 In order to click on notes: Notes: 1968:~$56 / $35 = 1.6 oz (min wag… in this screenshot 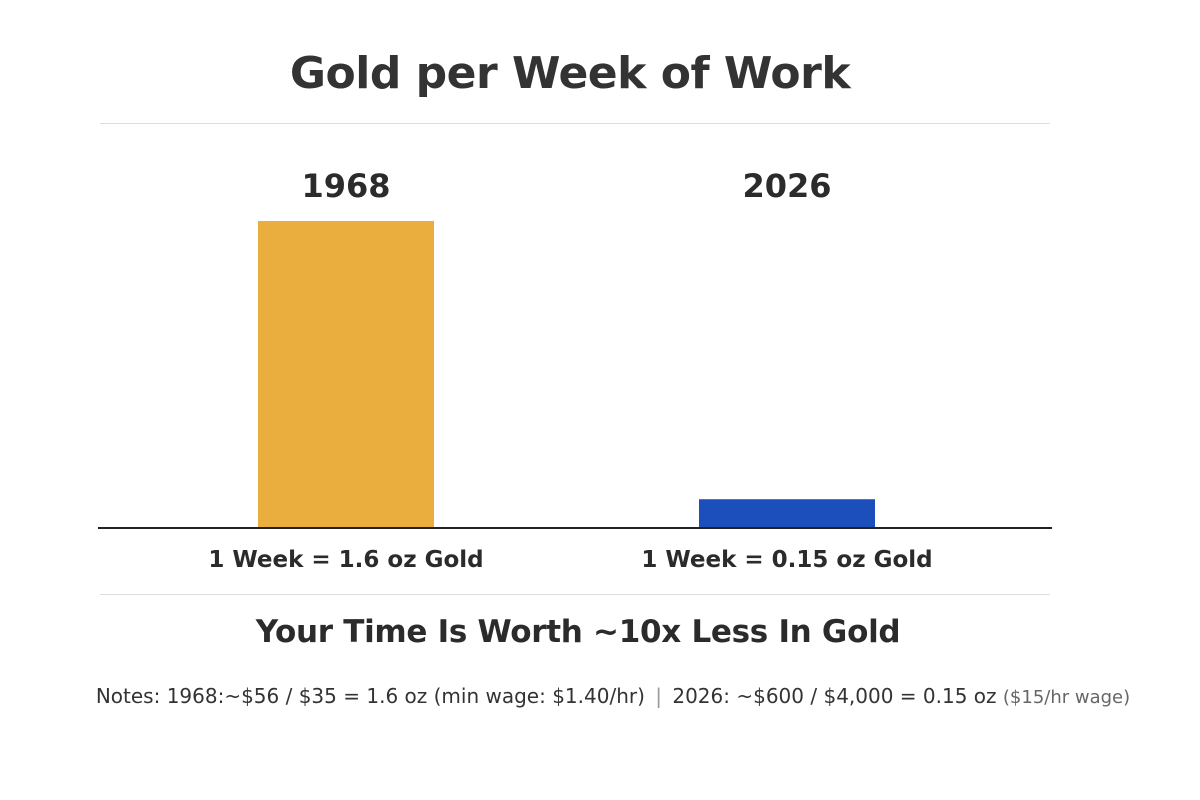, I will do `click(600, 696)`.